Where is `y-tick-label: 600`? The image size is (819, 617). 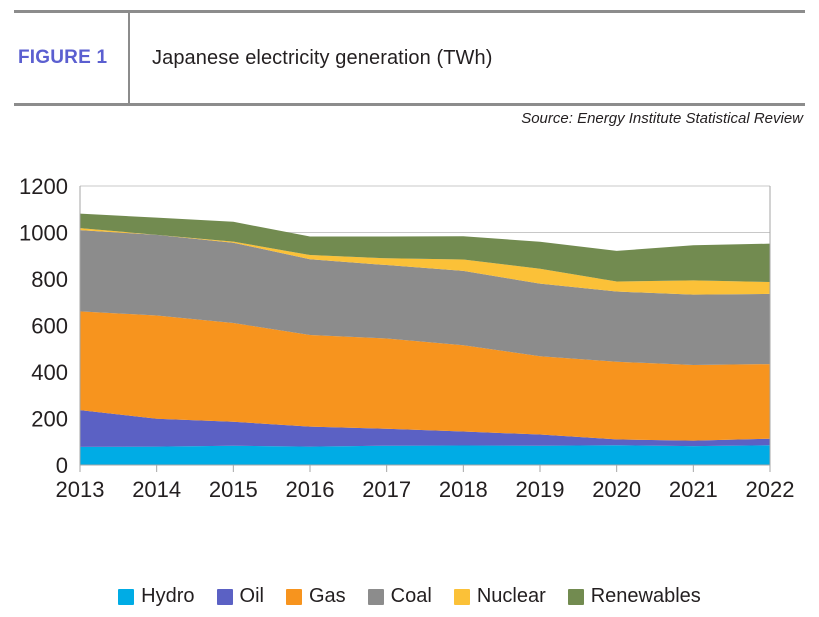
y-tick-label: 600 is located at coordinates (49, 326).